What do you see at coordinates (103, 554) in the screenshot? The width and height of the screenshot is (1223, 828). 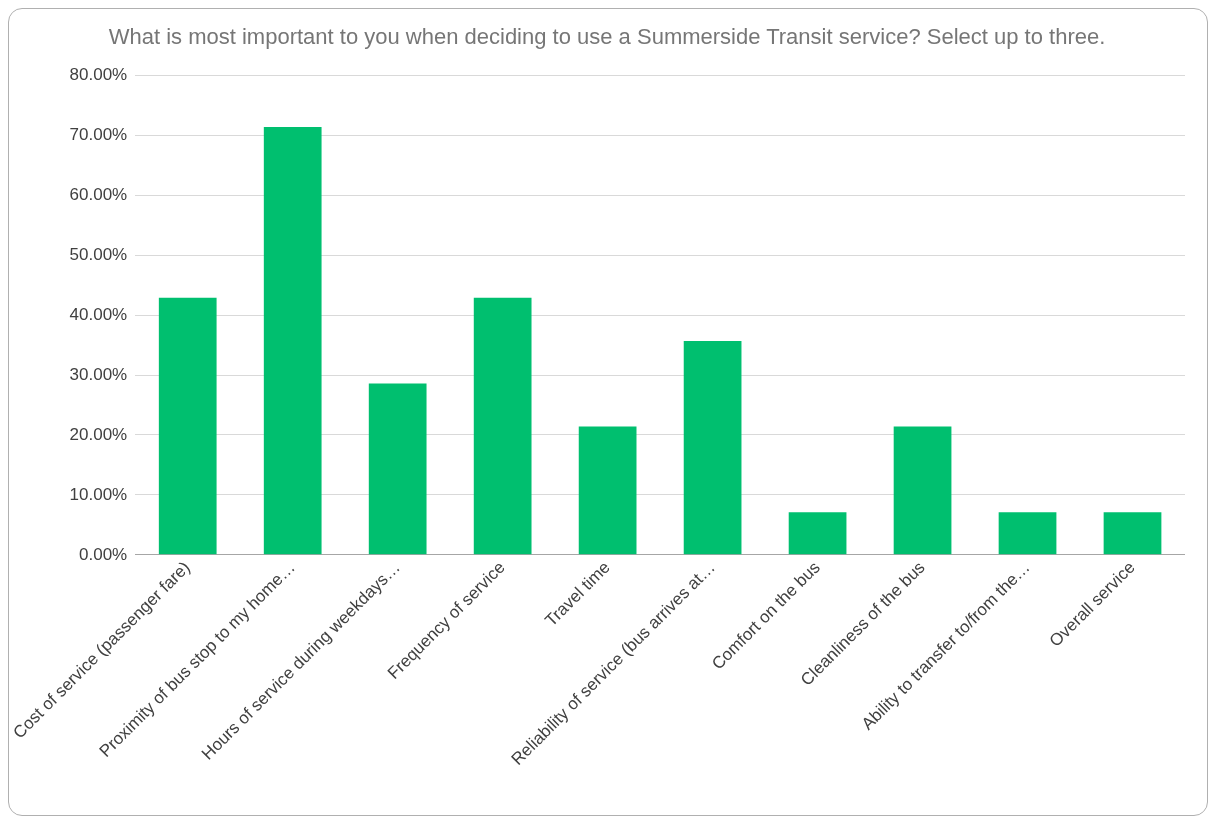 I see `y-tick-label: 0.00%` at bounding box center [103, 554].